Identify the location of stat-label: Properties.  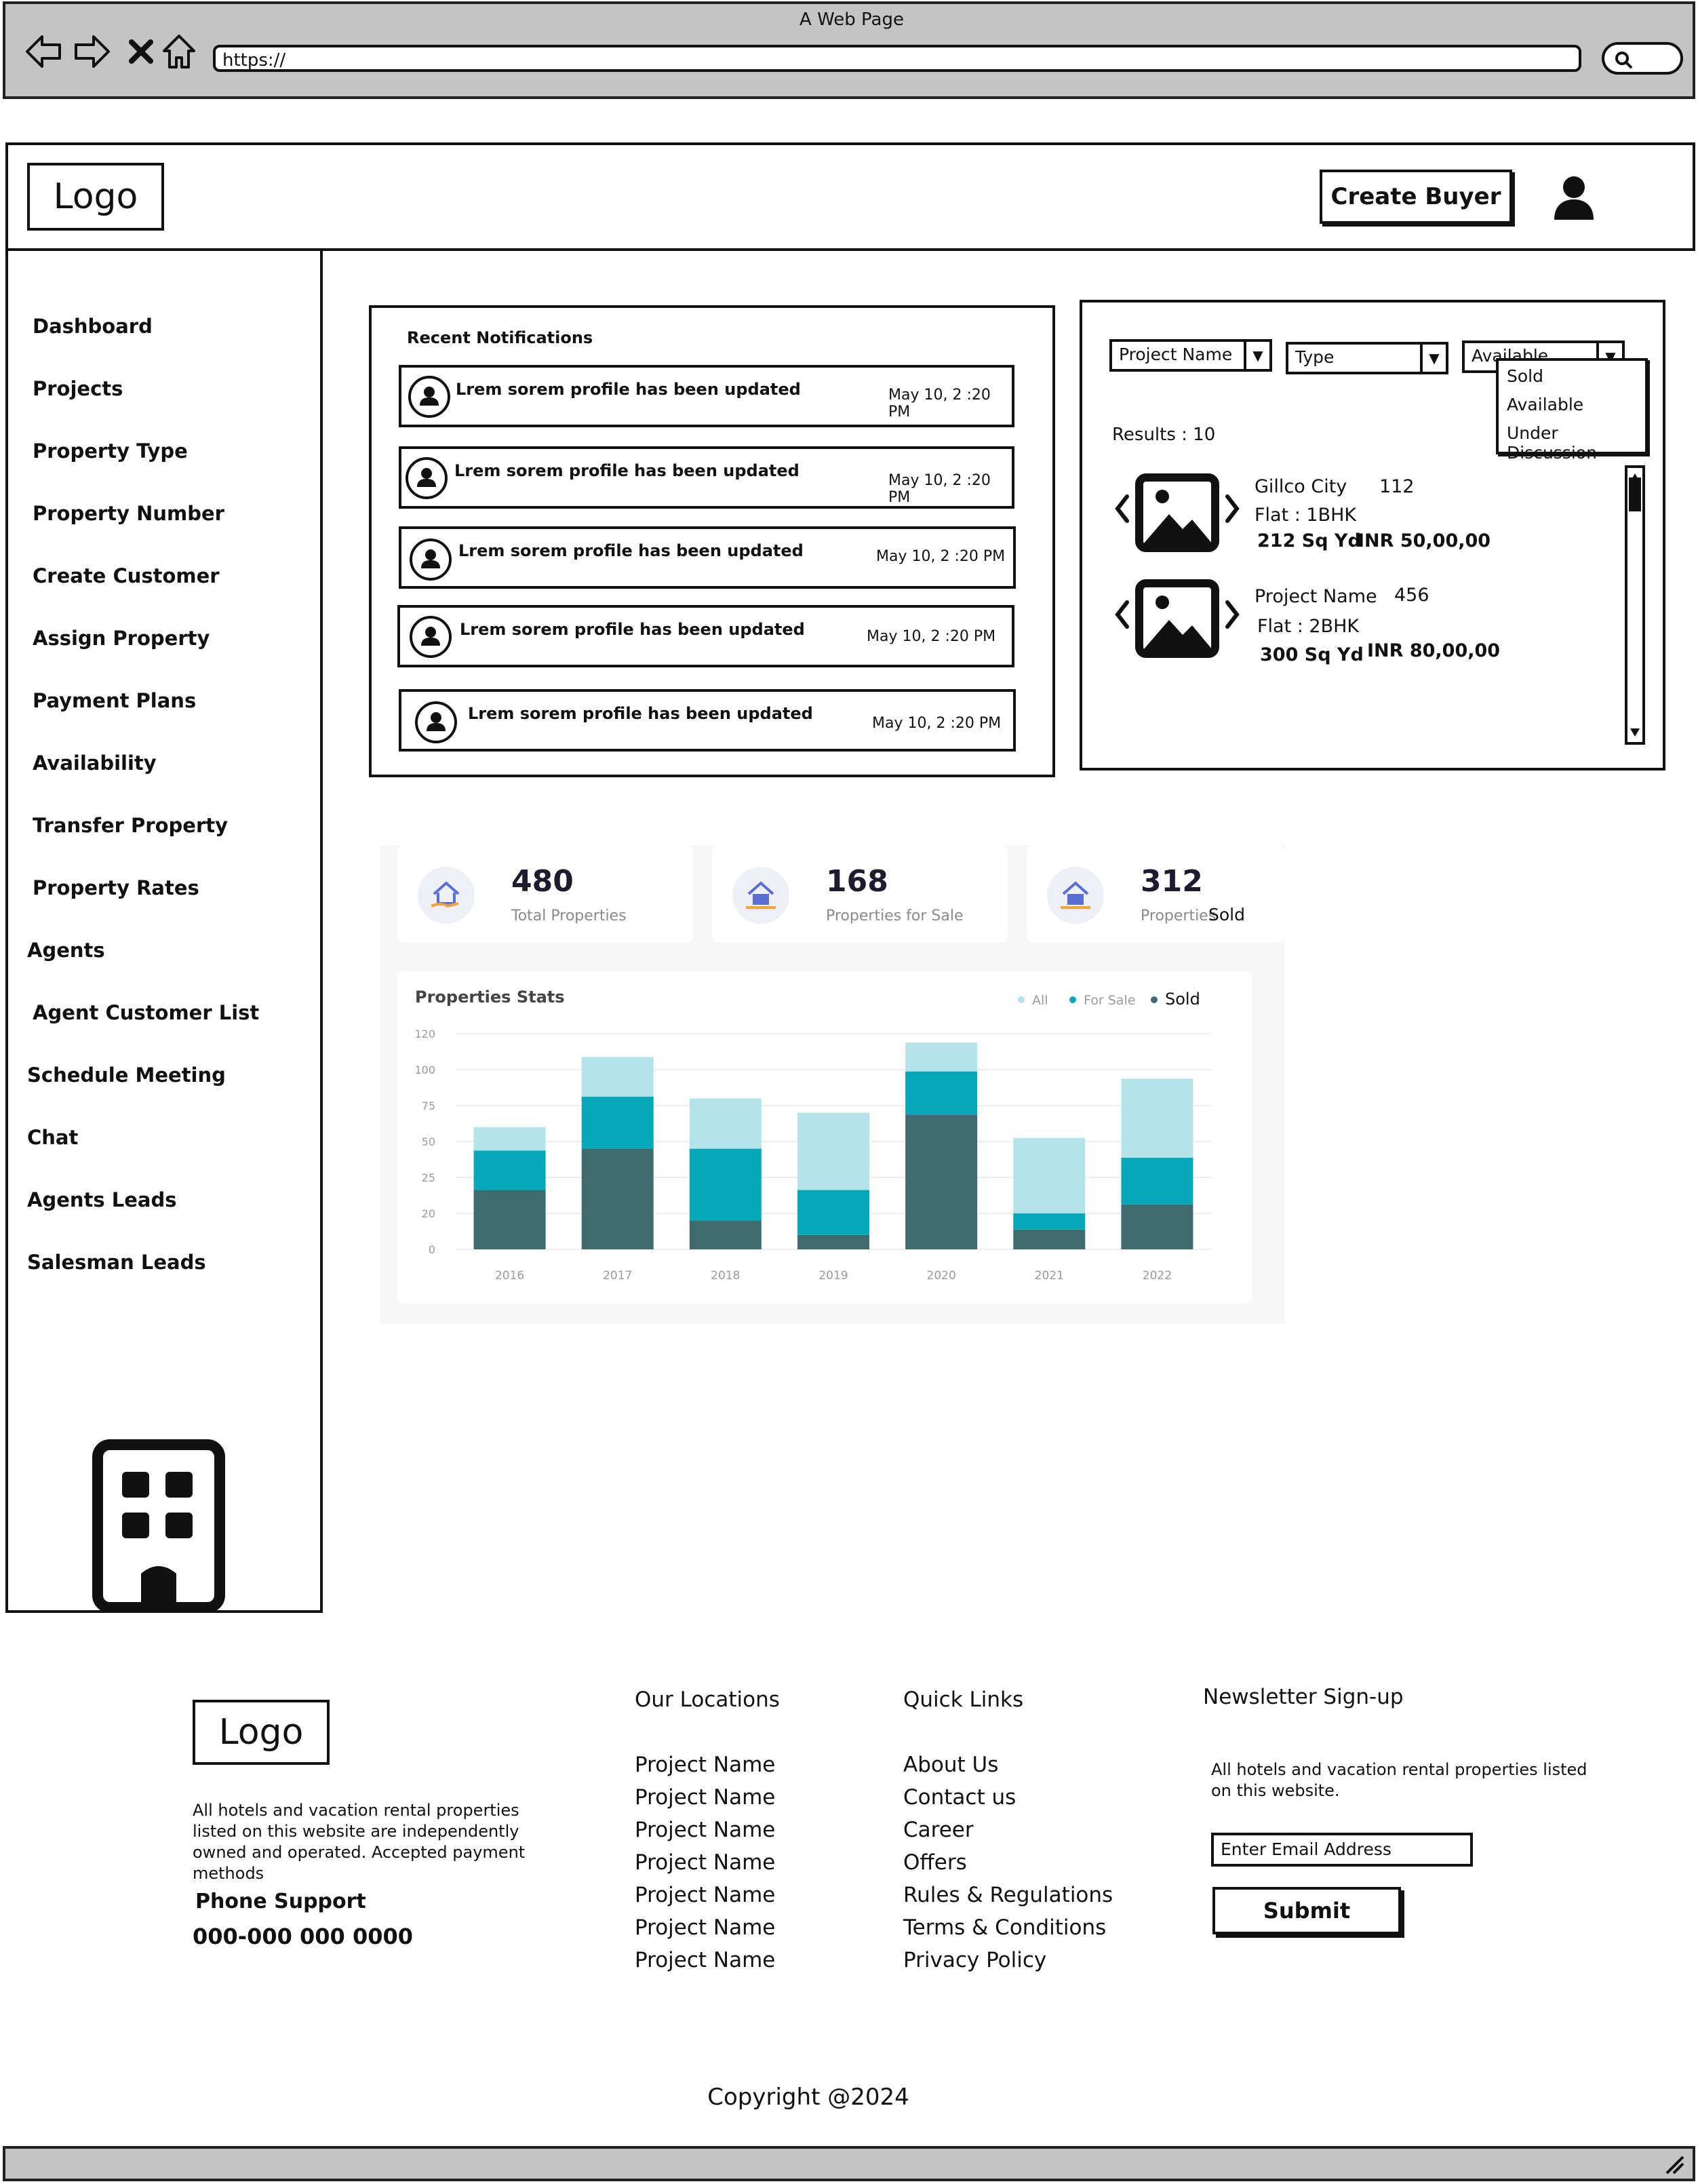
(1179, 916).